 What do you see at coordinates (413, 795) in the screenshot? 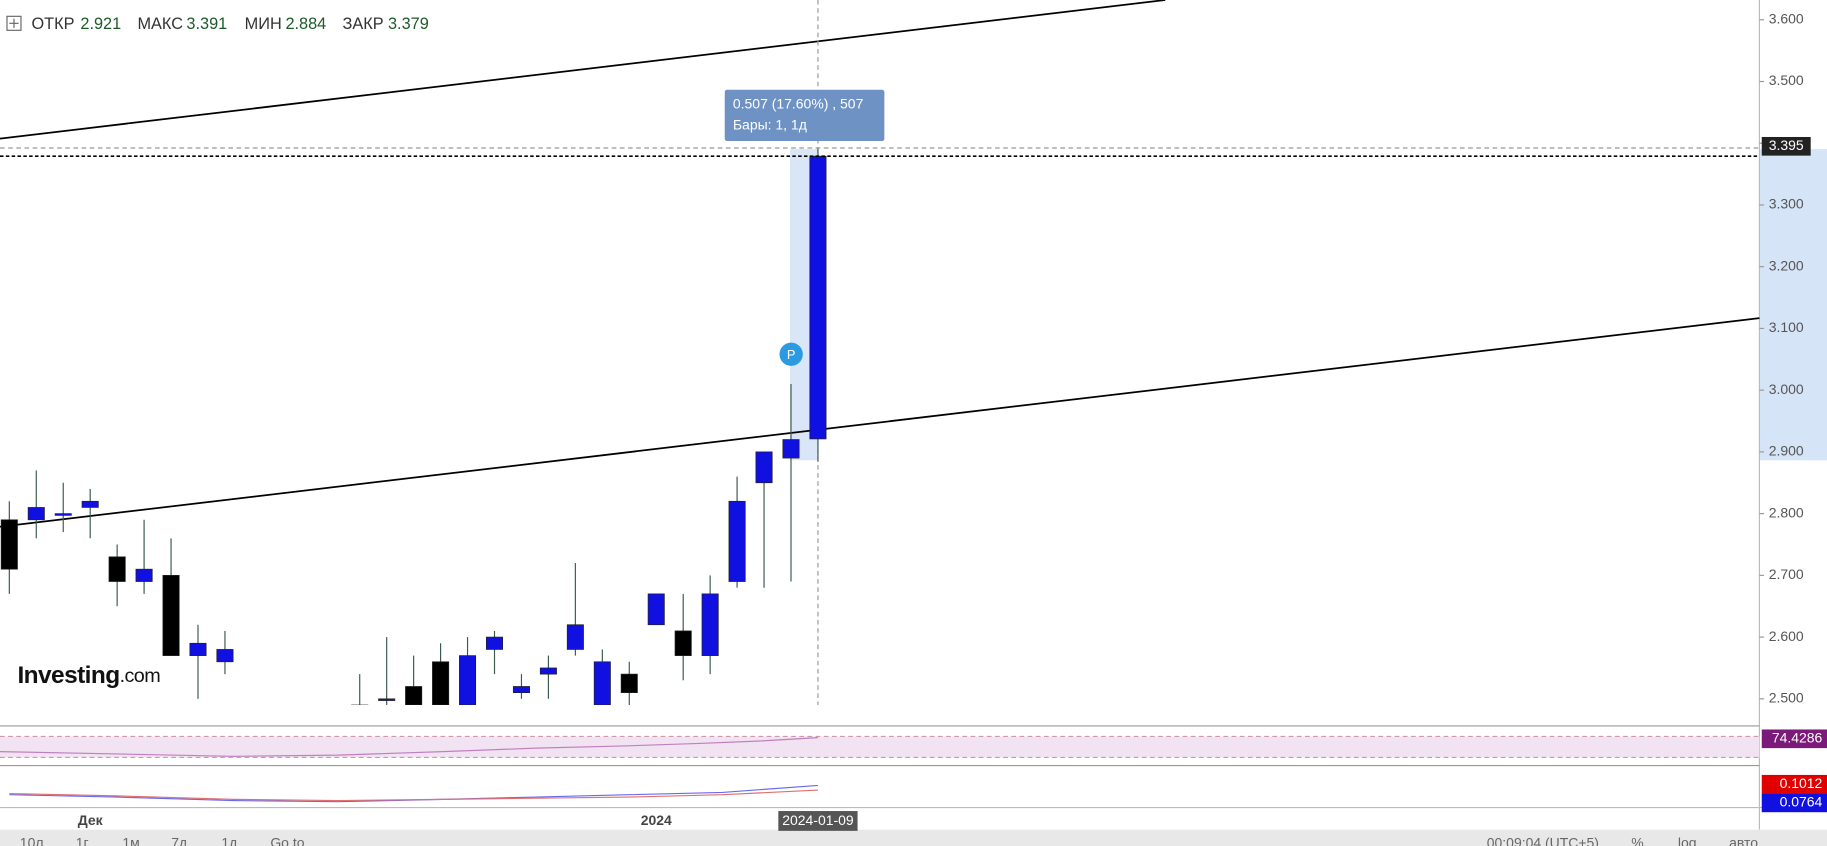
I see `signal-line` at bounding box center [413, 795].